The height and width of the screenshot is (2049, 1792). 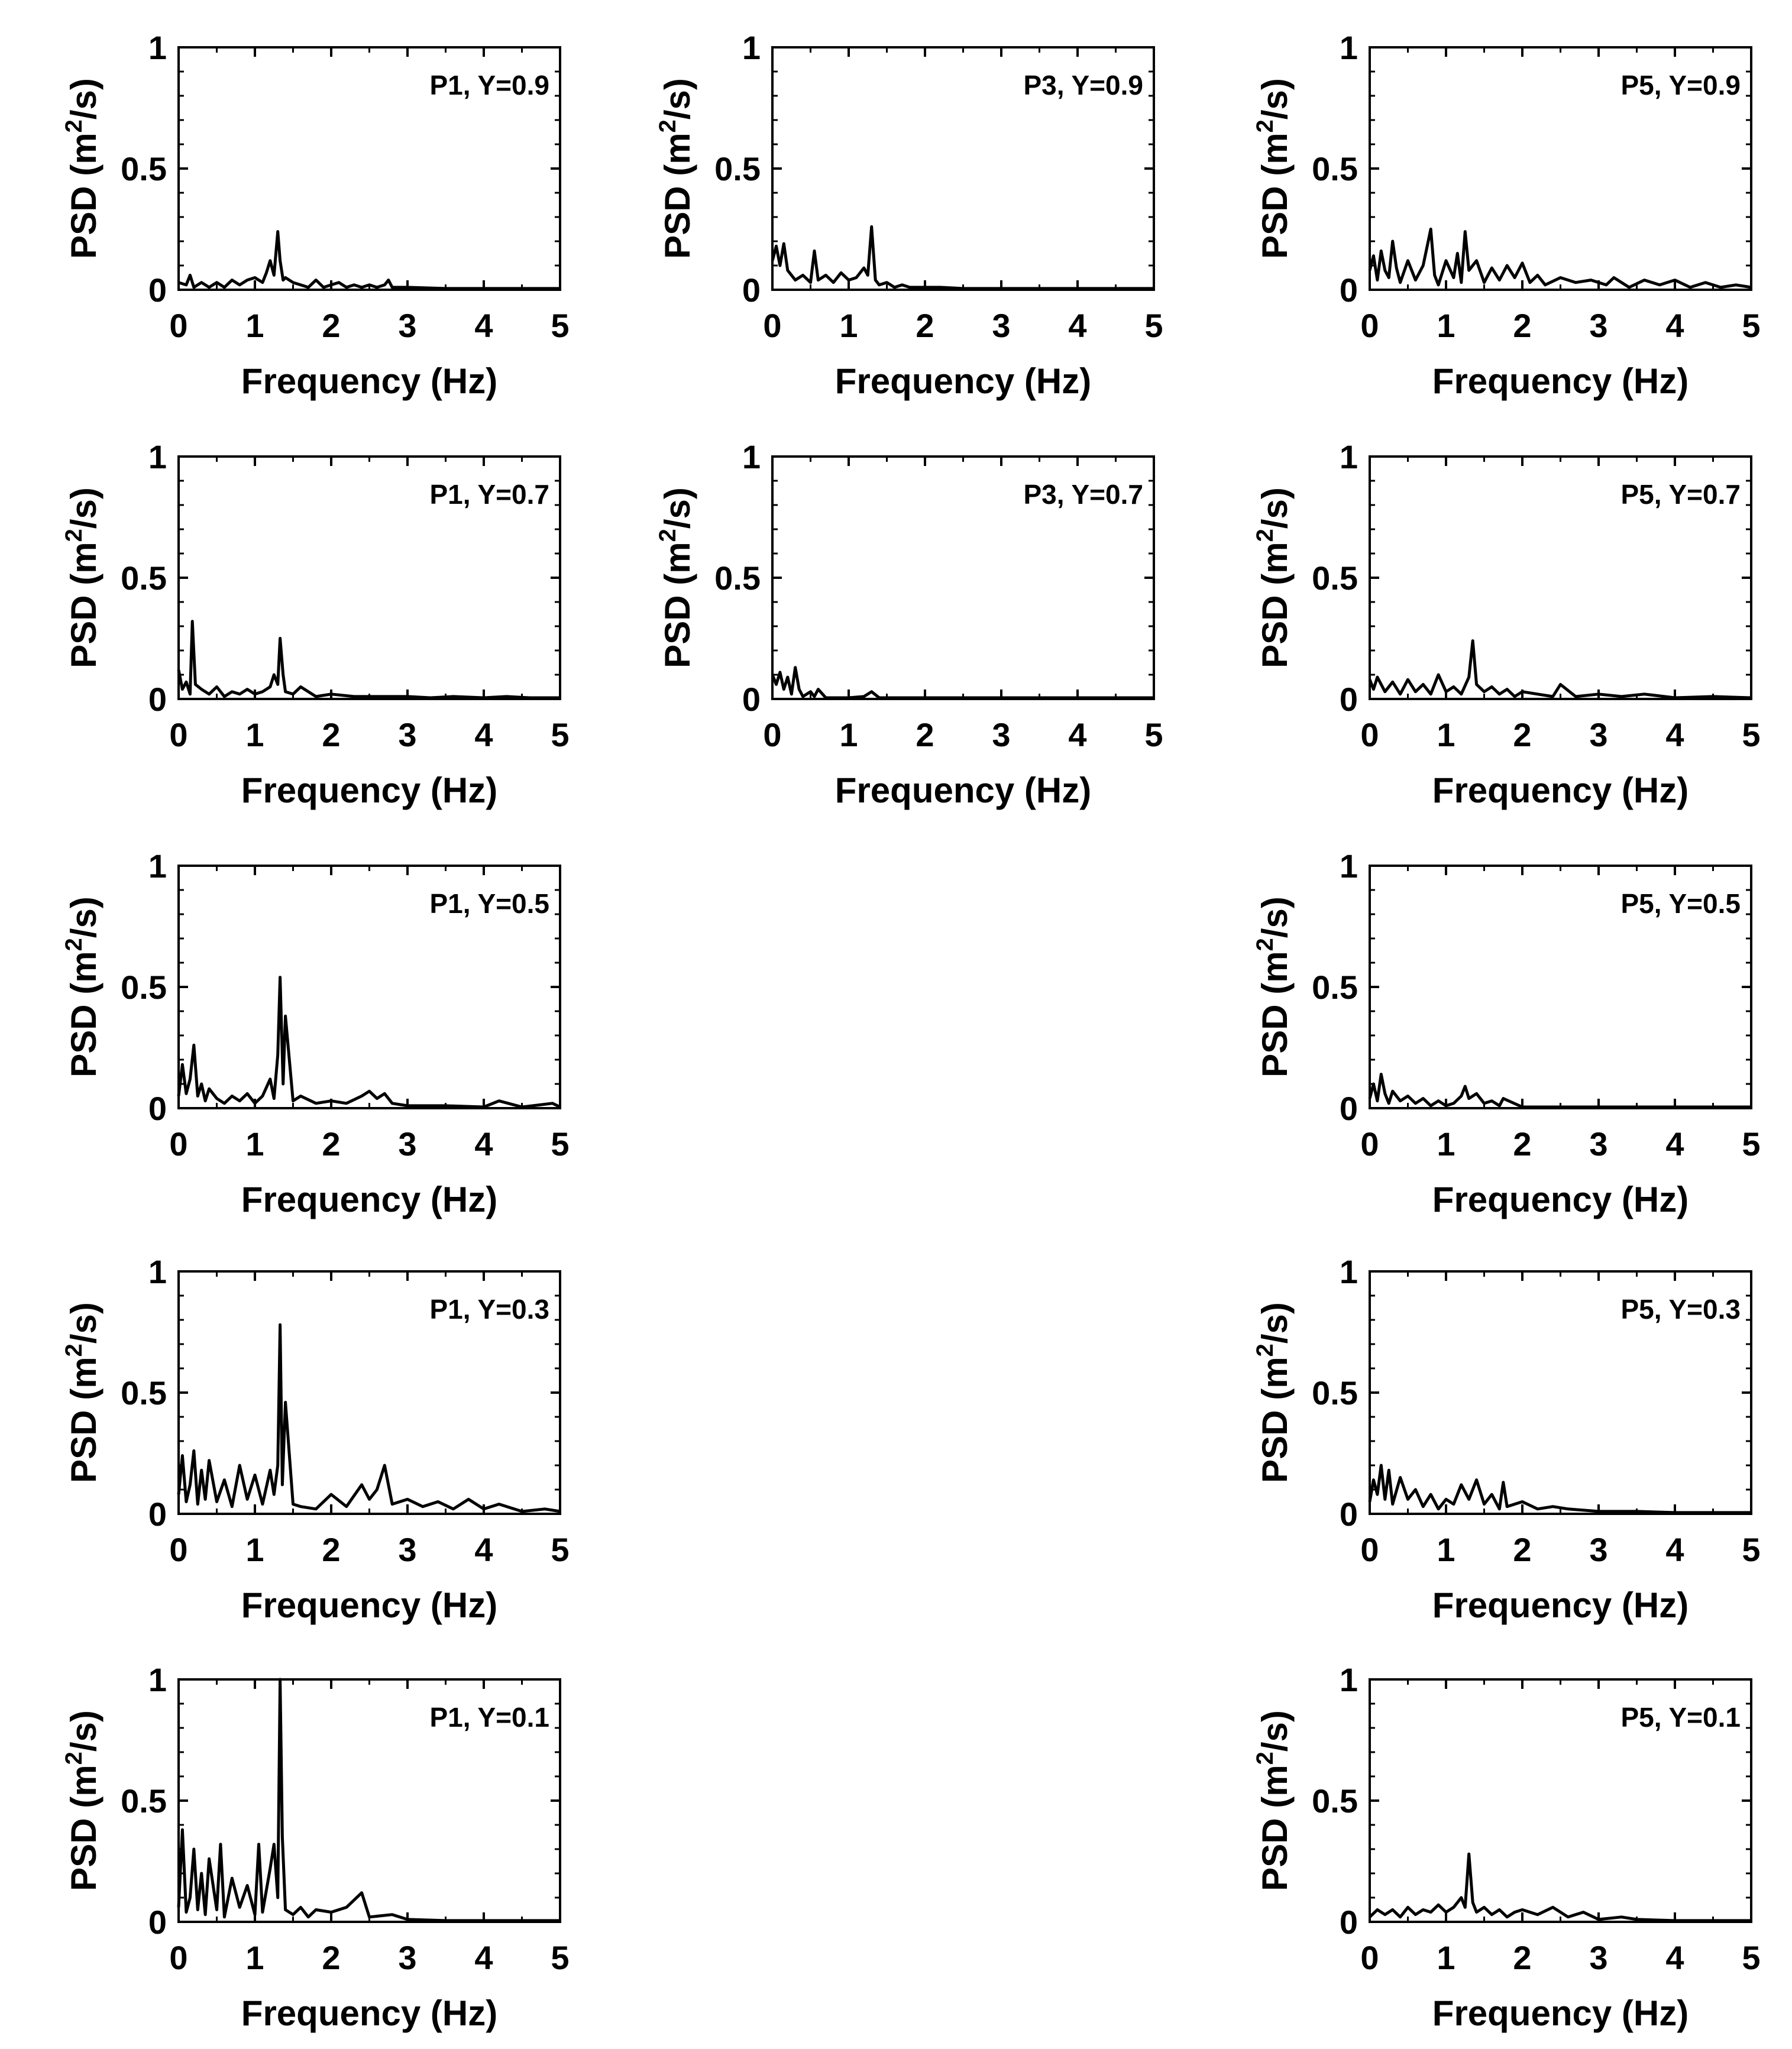 What do you see at coordinates (490, 1718) in the screenshot?
I see `panel-label: P1, Y=0.1` at bounding box center [490, 1718].